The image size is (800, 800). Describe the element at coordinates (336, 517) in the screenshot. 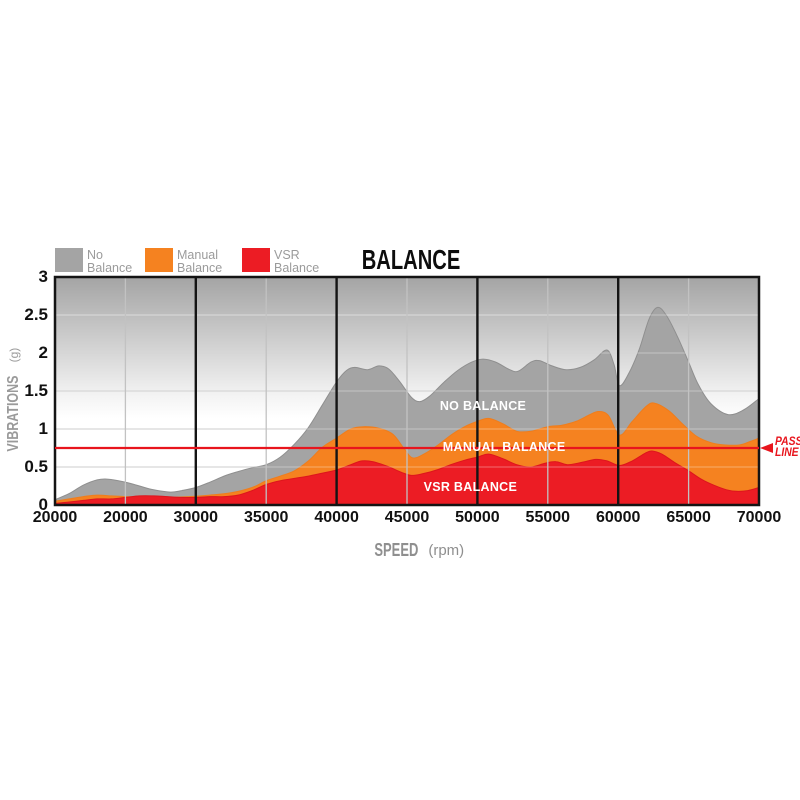

I see `x-tick-label: 40000` at that location.